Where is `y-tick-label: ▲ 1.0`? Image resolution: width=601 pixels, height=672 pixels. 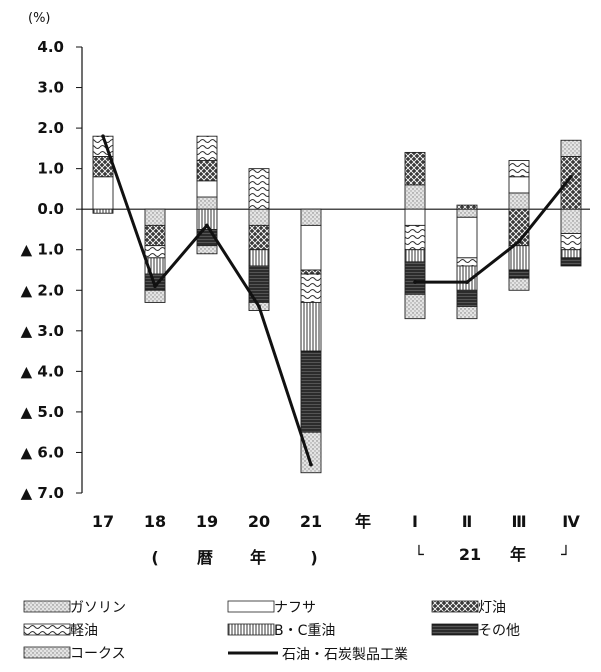 y-tick-label: ▲ 1.0 is located at coordinates (42, 250).